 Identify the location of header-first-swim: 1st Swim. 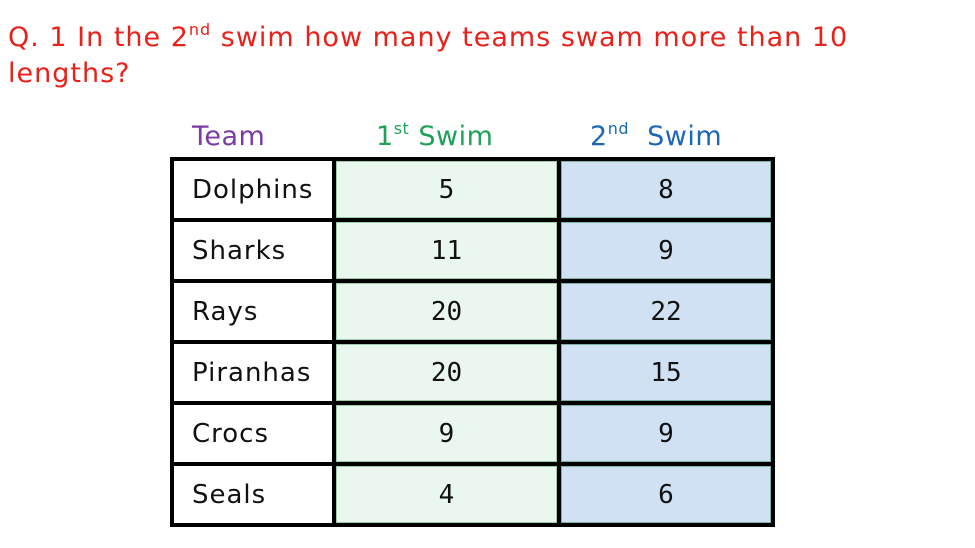
(434, 137).